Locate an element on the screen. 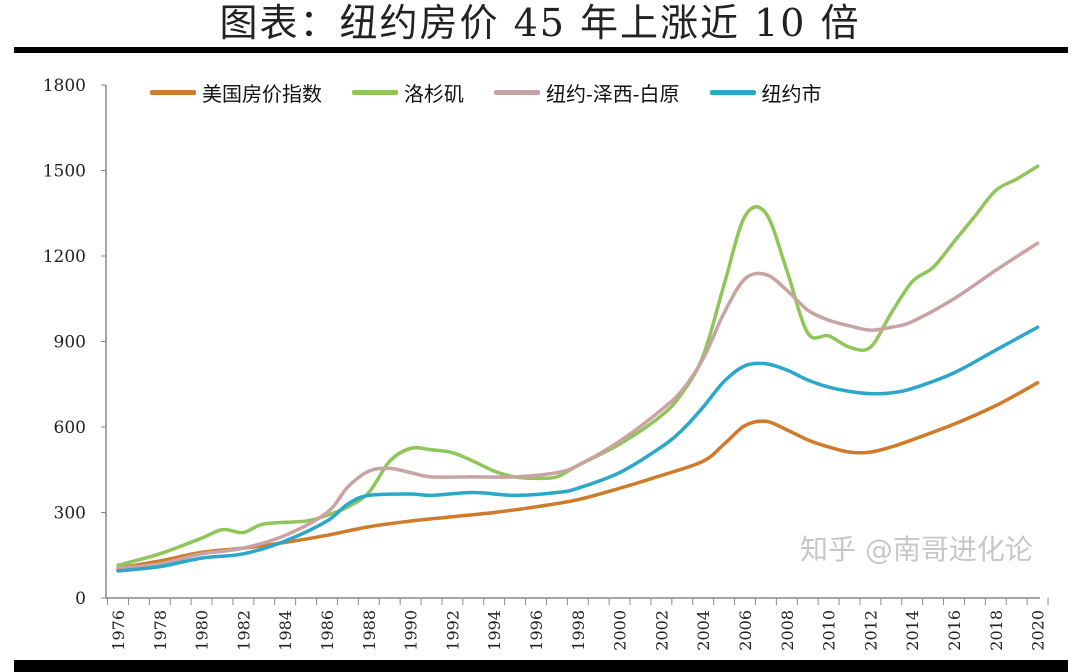 This screenshot has width=1080, height=672. legend-label: 美国房价指数 is located at coordinates (262, 94).